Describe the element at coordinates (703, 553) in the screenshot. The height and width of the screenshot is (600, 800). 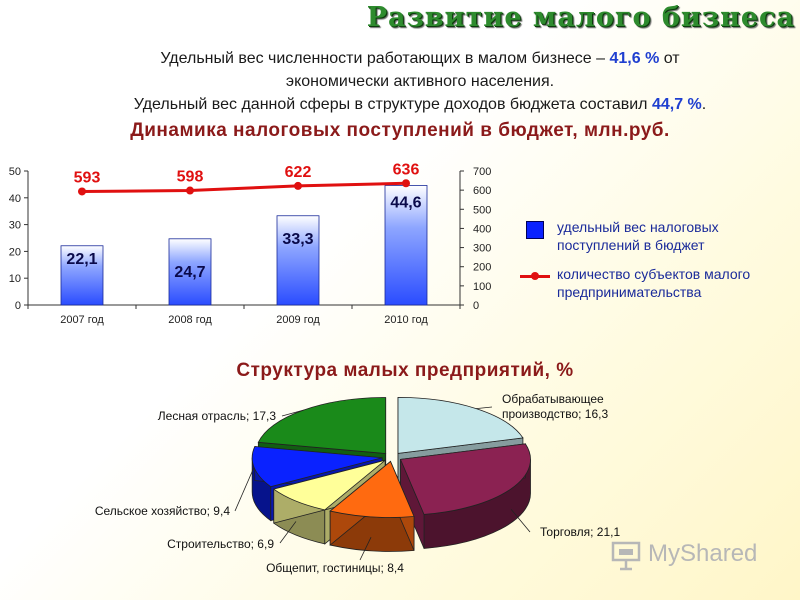
I see `watermark-text: MyShared` at that location.